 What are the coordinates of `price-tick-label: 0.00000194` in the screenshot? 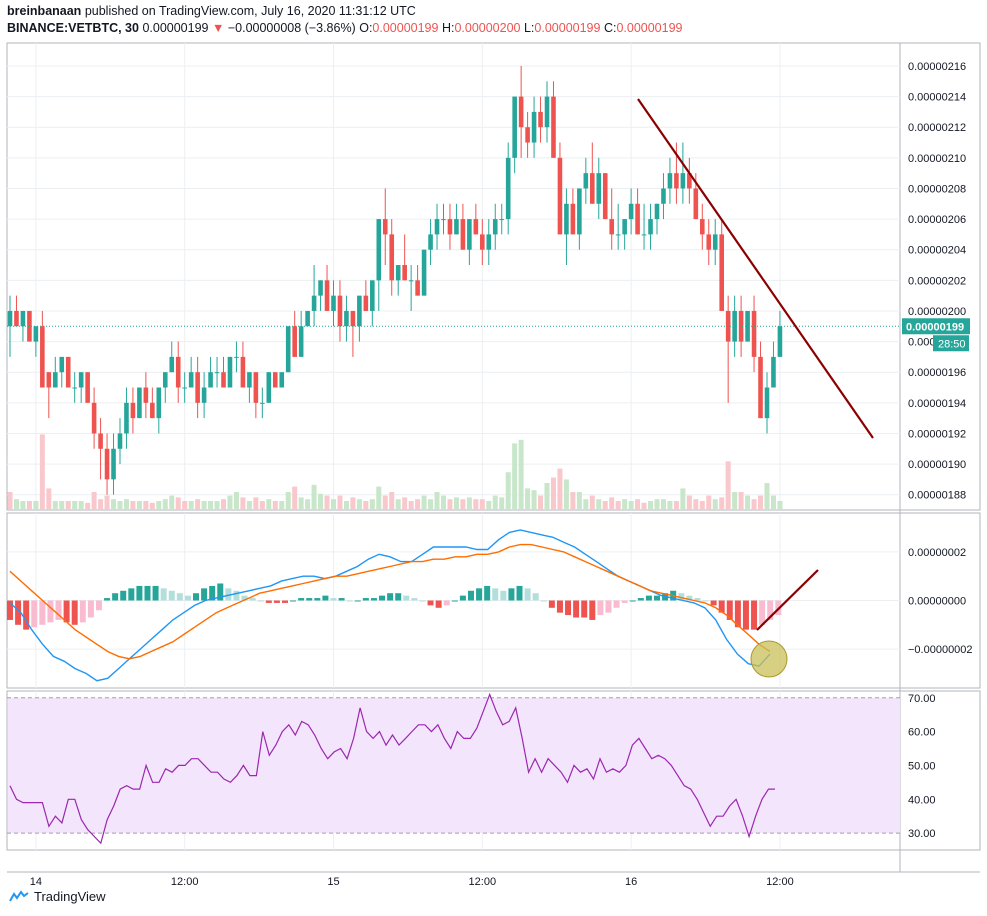 It's located at (937, 404).